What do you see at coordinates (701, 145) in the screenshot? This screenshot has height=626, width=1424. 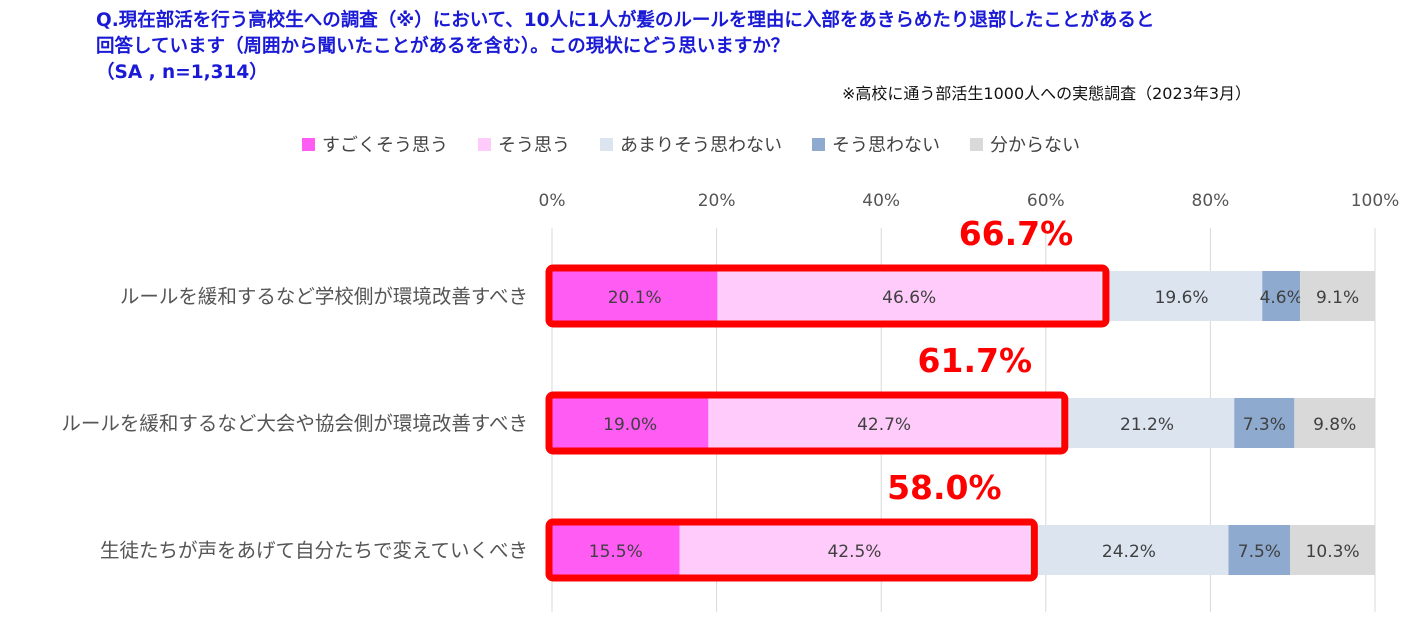 I see `legend-label: あまりそう思わない` at bounding box center [701, 145].